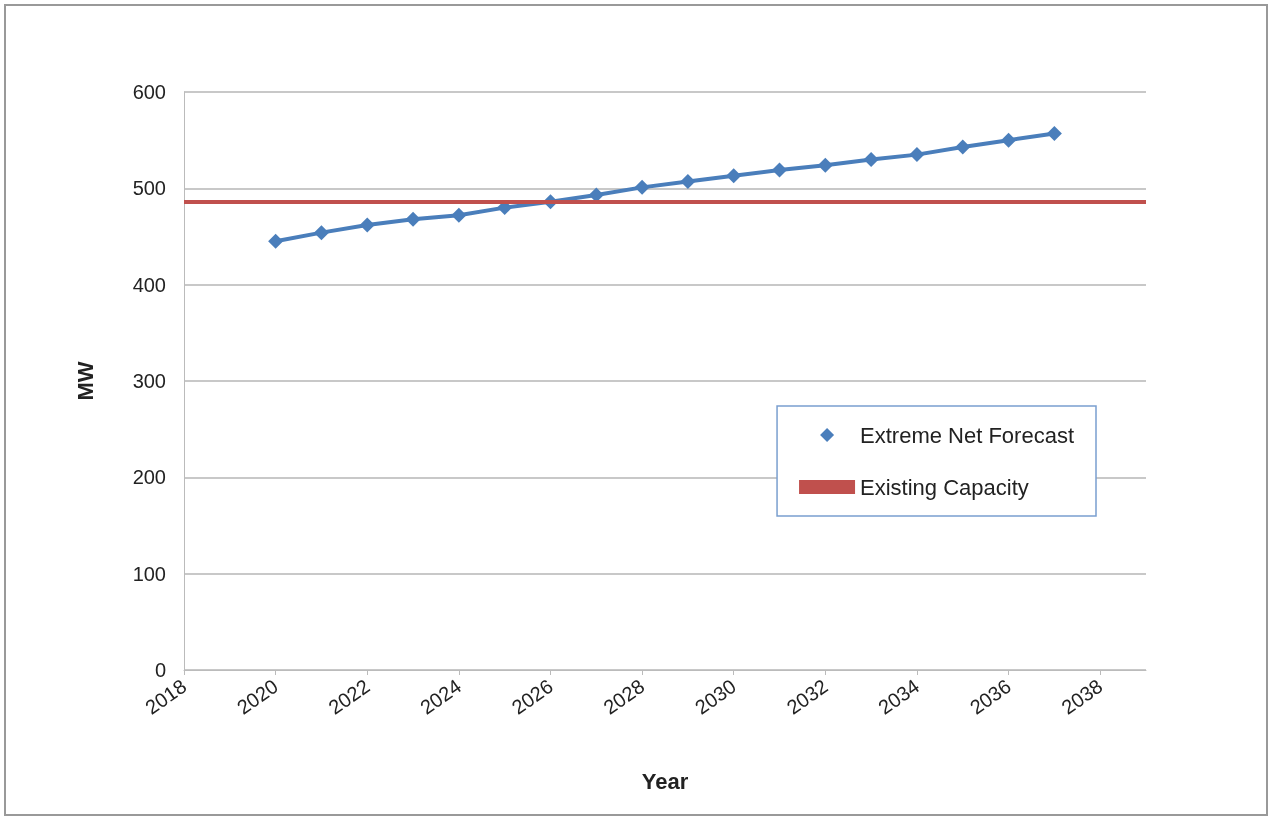 The height and width of the screenshot is (822, 1273). What do you see at coordinates (149, 573) in the screenshot?
I see `y-tick-label: 100` at bounding box center [149, 573].